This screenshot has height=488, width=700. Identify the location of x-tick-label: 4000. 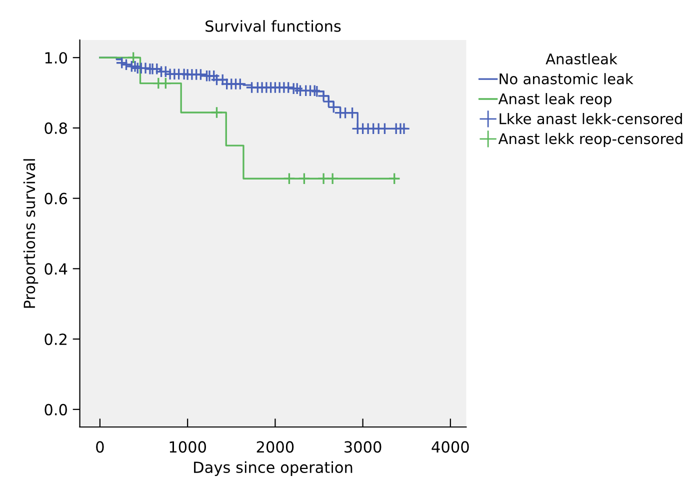
(450, 447).